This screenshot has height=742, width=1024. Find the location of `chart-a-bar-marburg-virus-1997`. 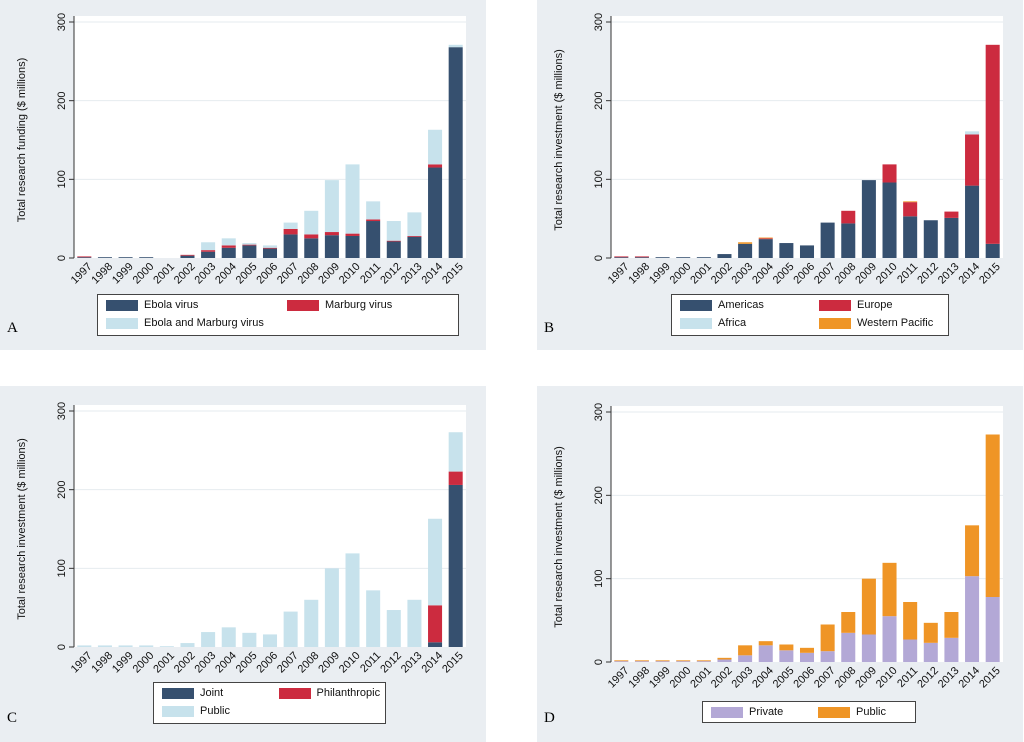

chart-a-bar-marburg-virus-1997 is located at coordinates (84, 257).